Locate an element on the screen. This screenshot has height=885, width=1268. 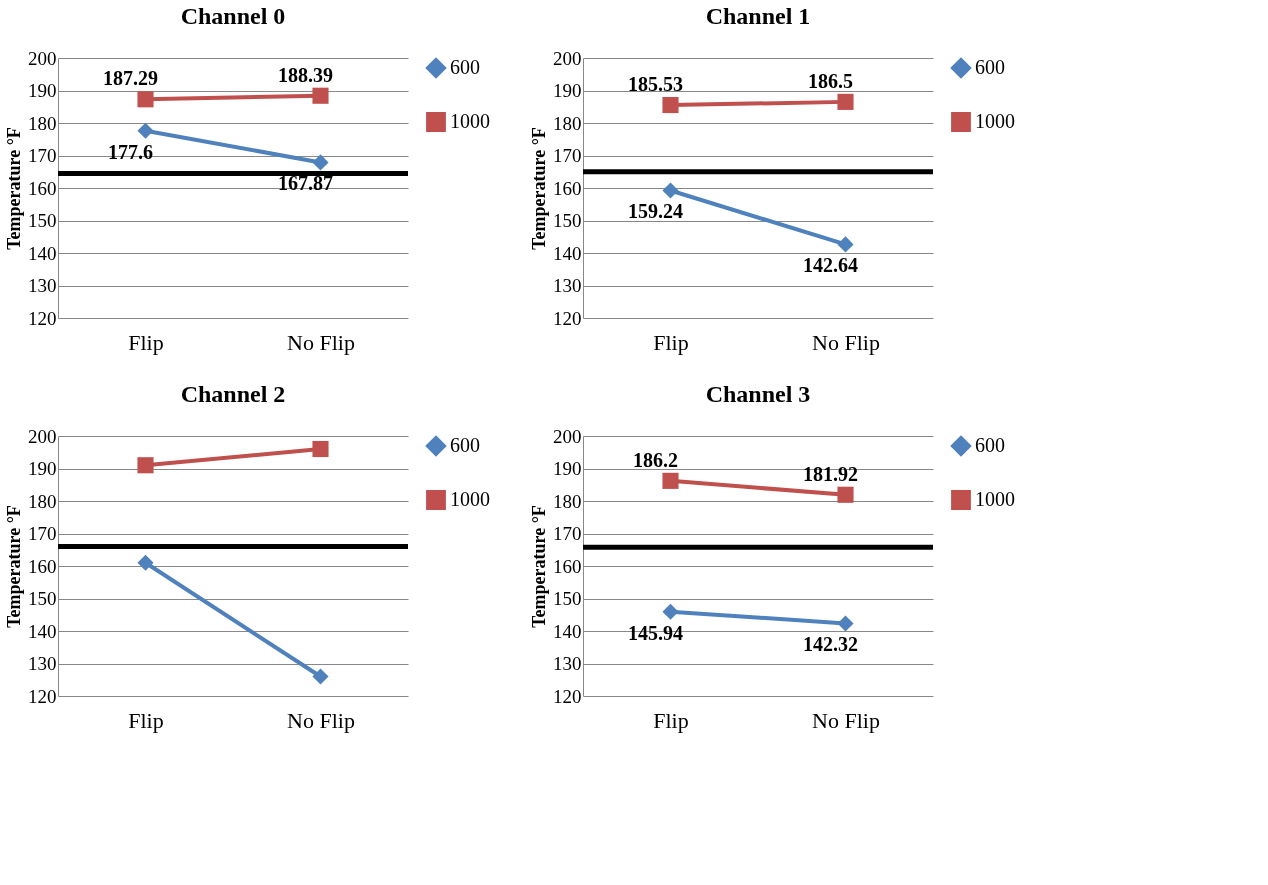
data-label: 187.29 is located at coordinates (130, 78).